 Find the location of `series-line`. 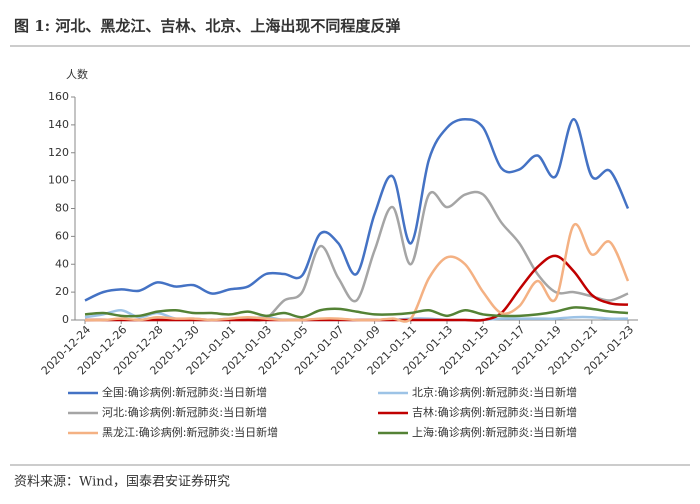

series-line is located at coordinates (356, 312).